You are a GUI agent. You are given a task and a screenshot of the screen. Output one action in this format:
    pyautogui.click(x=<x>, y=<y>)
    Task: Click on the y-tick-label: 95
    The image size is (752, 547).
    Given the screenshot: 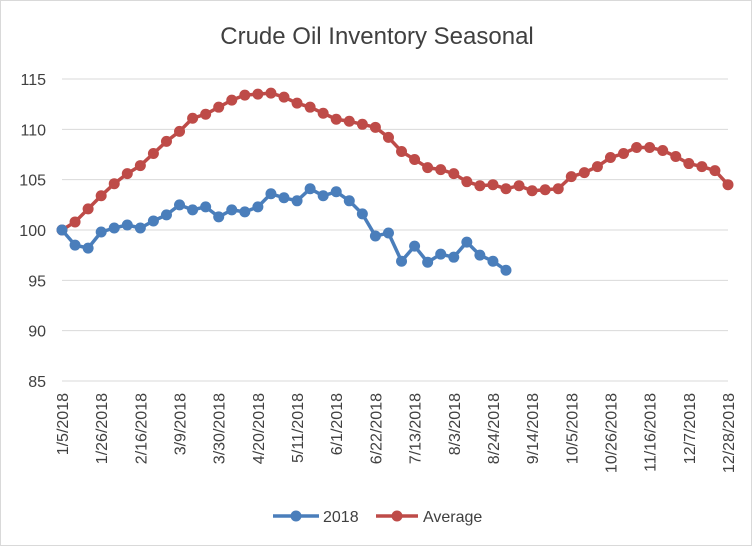 What is the action you would take?
    pyautogui.click(x=37, y=281)
    